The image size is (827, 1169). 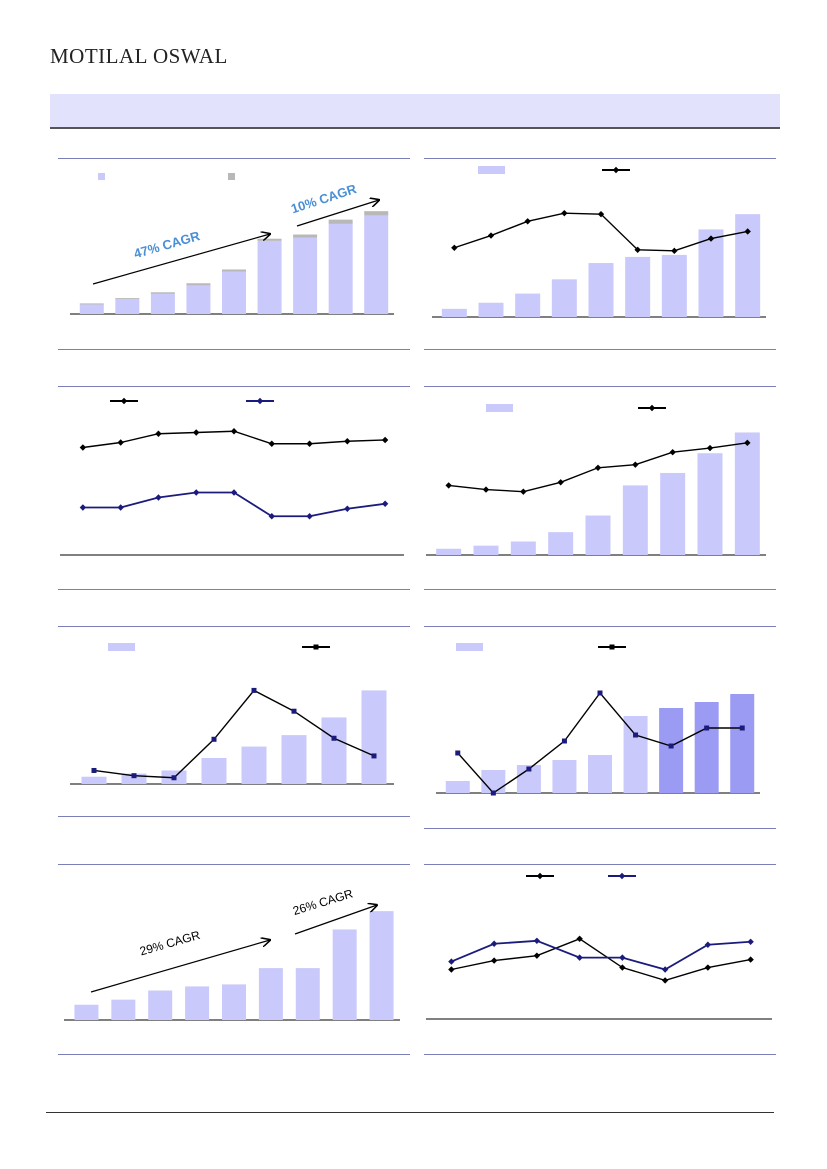 I want to click on panel-3-top-rule, so click(x=234, y=386).